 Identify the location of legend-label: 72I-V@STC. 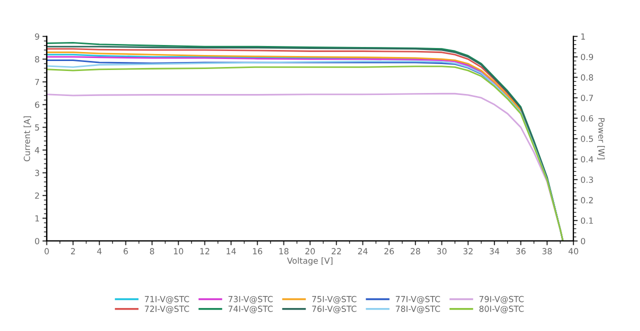
(167, 310).